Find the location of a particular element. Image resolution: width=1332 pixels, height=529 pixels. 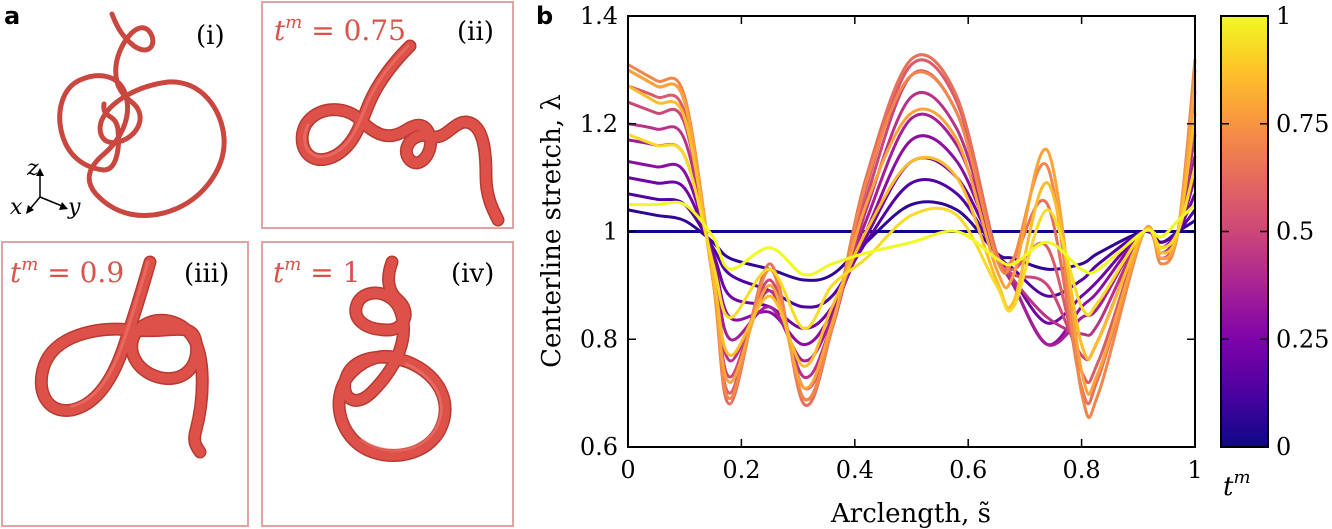

x-axis-label: Arclength, s̃ is located at coordinates (910, 514).